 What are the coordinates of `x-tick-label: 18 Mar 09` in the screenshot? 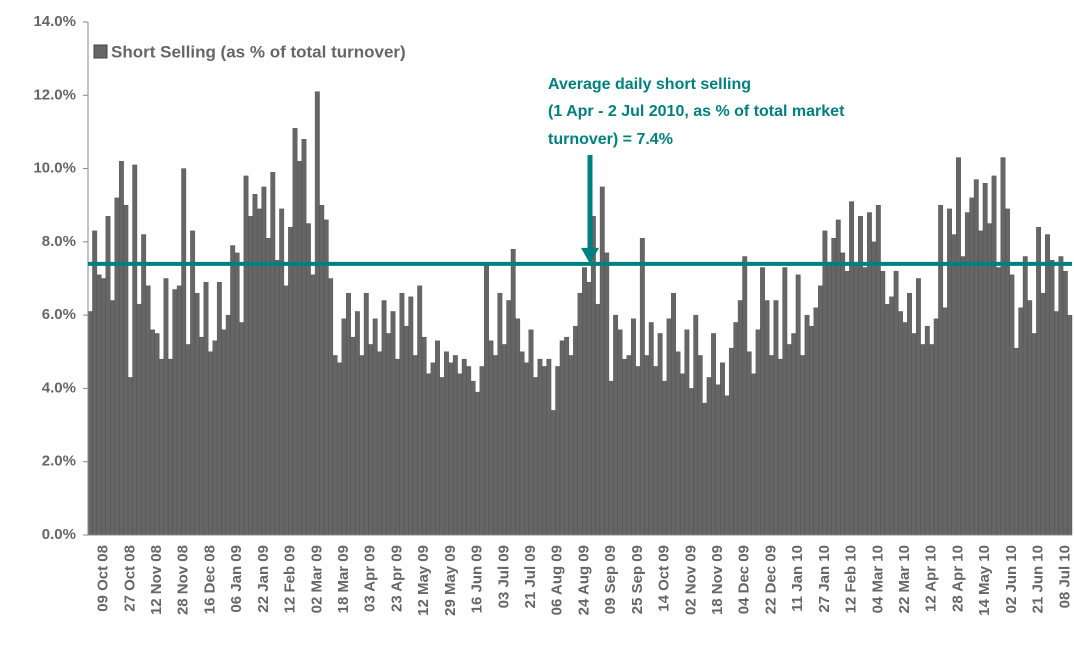 It's located at (343, 579).